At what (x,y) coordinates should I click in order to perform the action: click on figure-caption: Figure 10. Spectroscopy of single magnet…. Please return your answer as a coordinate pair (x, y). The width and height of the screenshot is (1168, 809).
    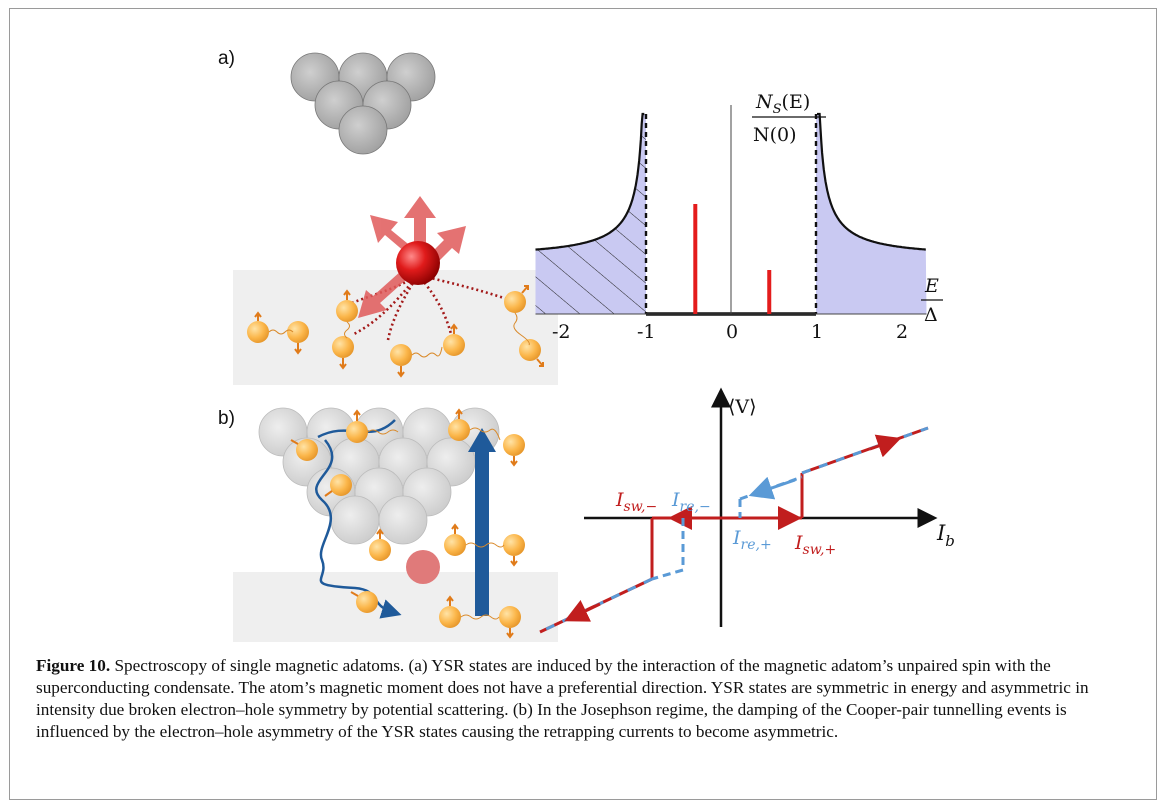
    Looking at the image, I should click on (586, 699).